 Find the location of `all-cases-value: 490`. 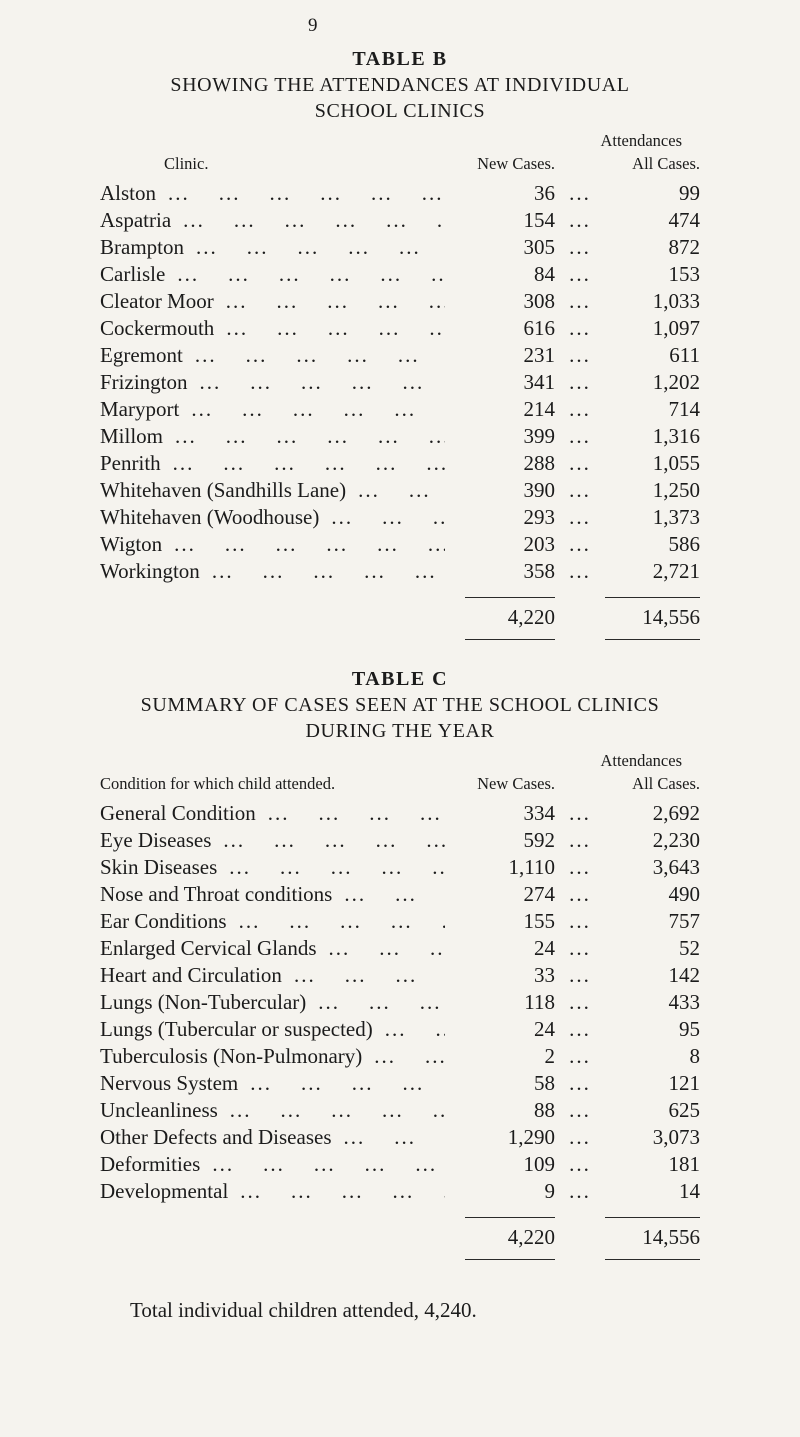

all-cases-value: 490 is located at coordinates (684, 894).